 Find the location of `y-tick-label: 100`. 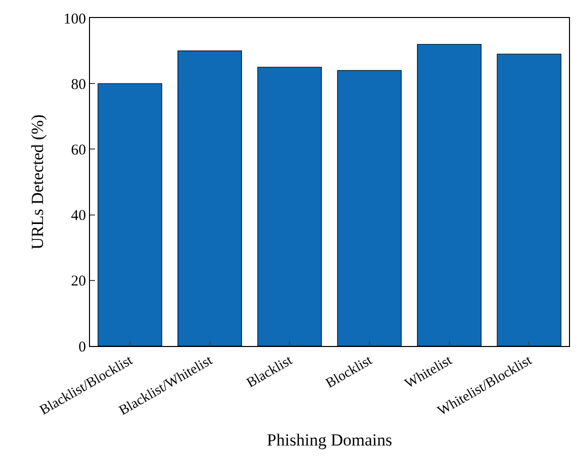

y-tick-label: 100 is located at coordinates (75, 19).